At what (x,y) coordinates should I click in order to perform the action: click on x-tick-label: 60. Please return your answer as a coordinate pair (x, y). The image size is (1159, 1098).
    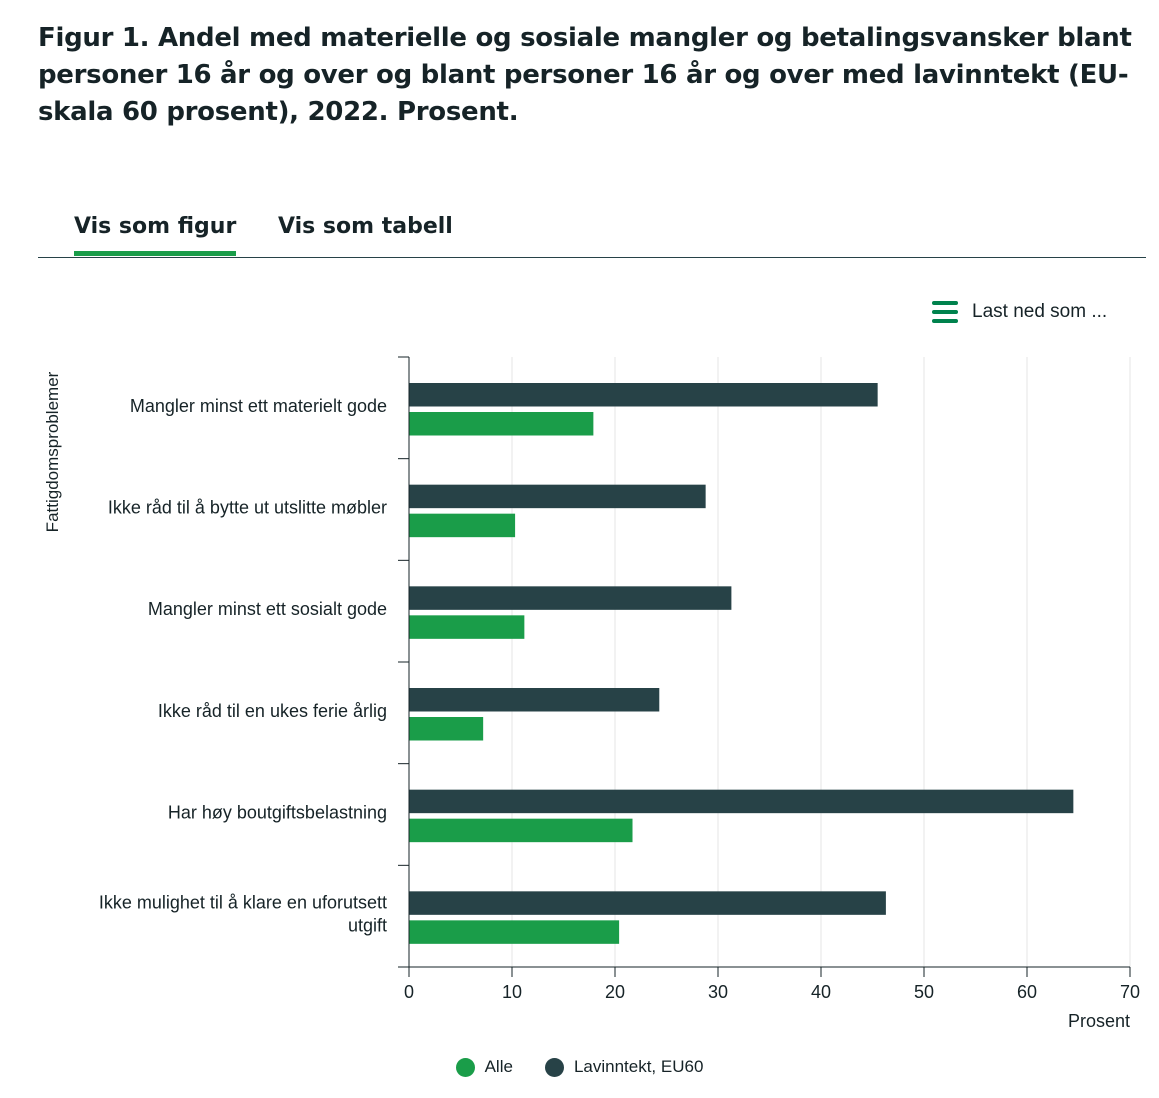
    Looking at the image, I should click on (1027, 992).